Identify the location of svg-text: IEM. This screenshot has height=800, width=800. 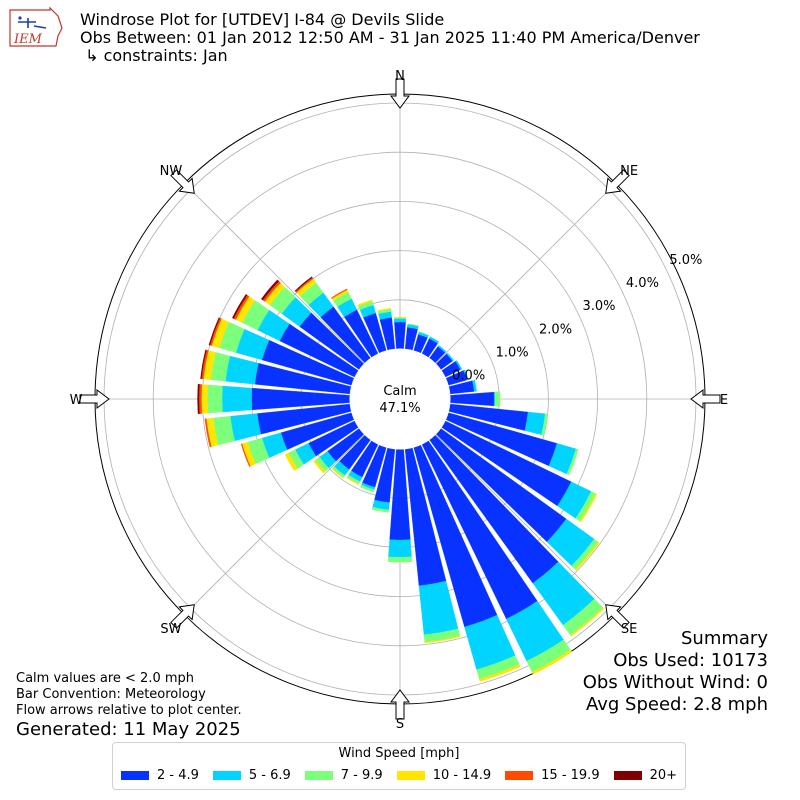
(28, 39).